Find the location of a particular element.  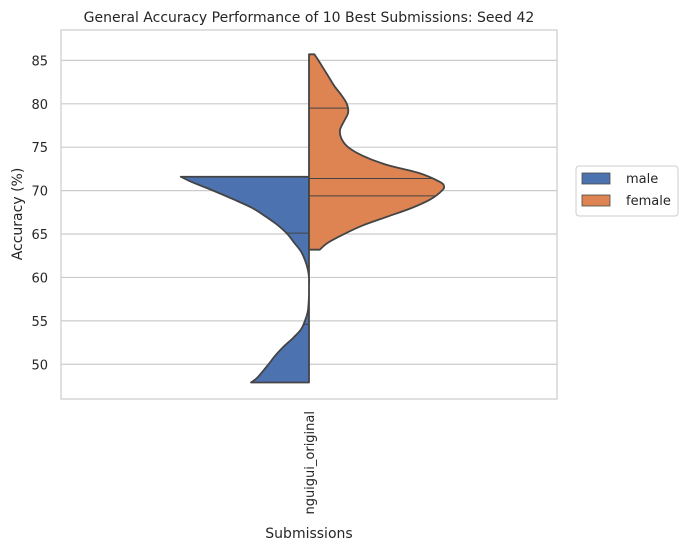

x-tick-label: nguigui_original is located at coordinates (310, 463).